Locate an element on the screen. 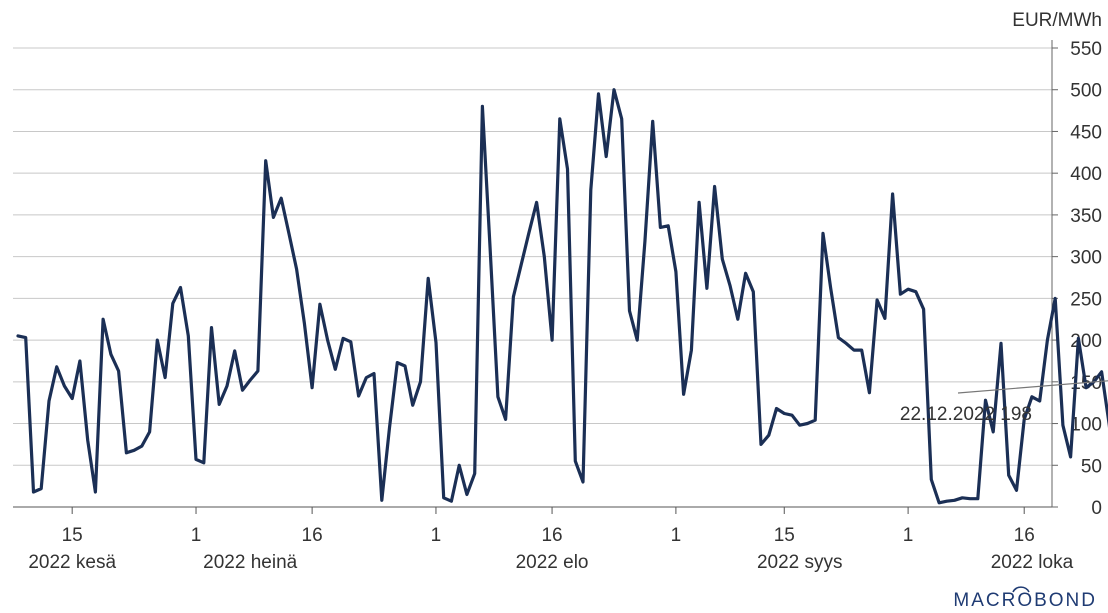 The height and width of the screenshot is (613, 1108). y-tick-label: 200 is located at coordinates (1086, 341).